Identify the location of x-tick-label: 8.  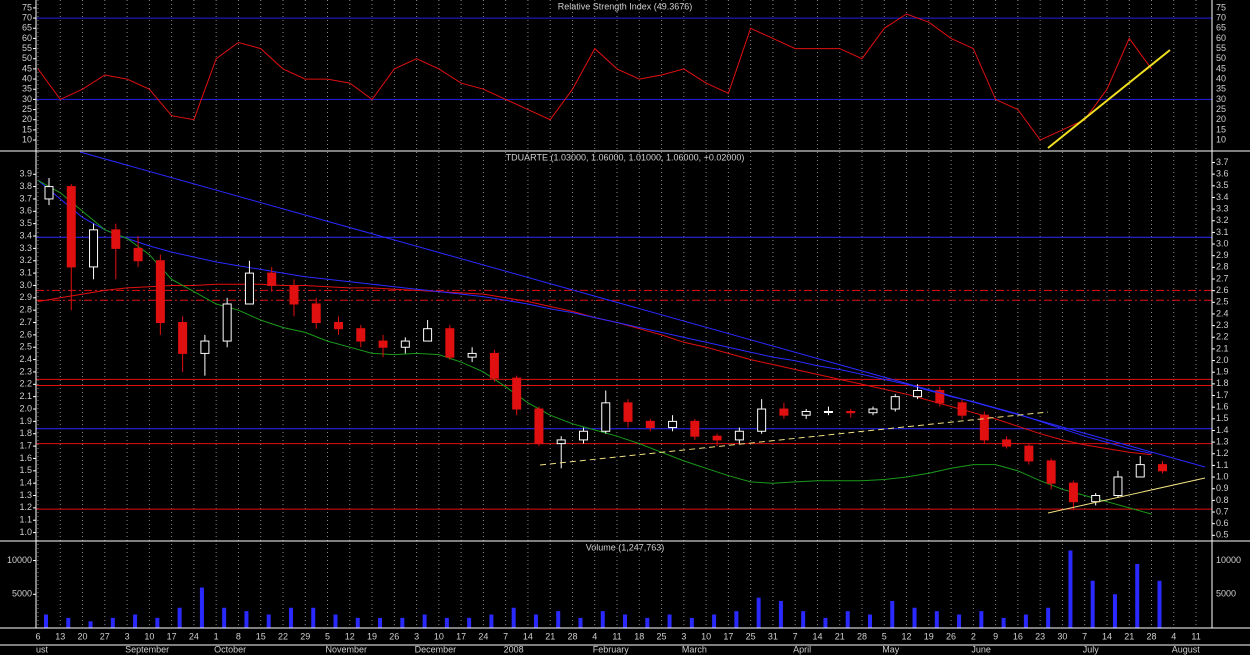
(238, 636).